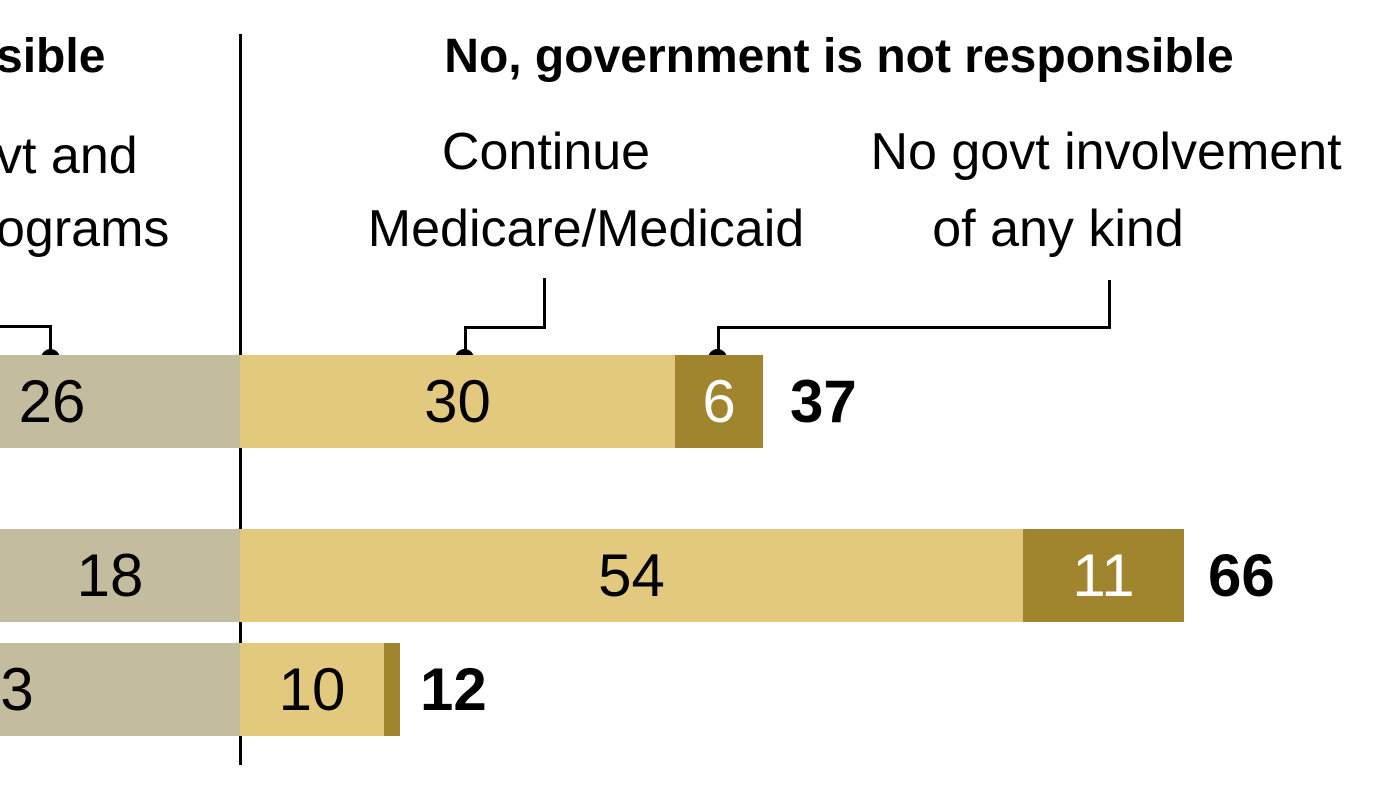  I want to click on bar3-total-value: 12, so click(453, 689).